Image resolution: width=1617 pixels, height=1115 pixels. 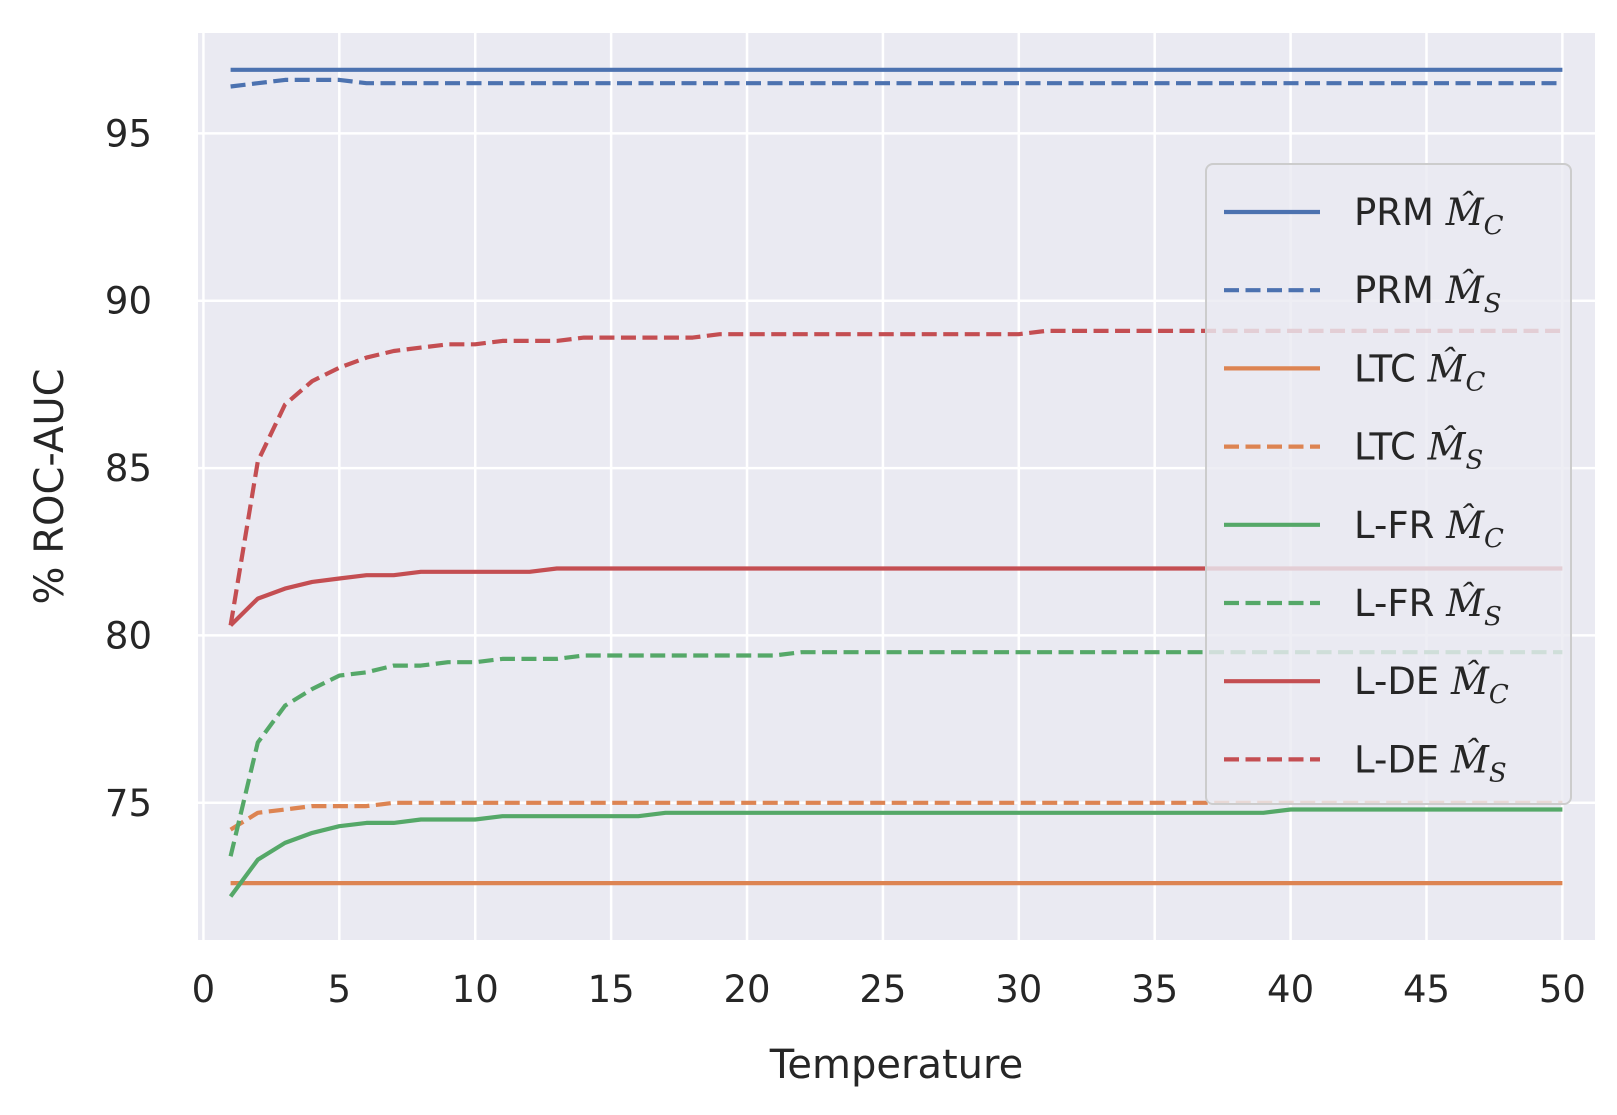 I want to click on y-axis-label: % ROC-AUC, so click(x=50, y=486).